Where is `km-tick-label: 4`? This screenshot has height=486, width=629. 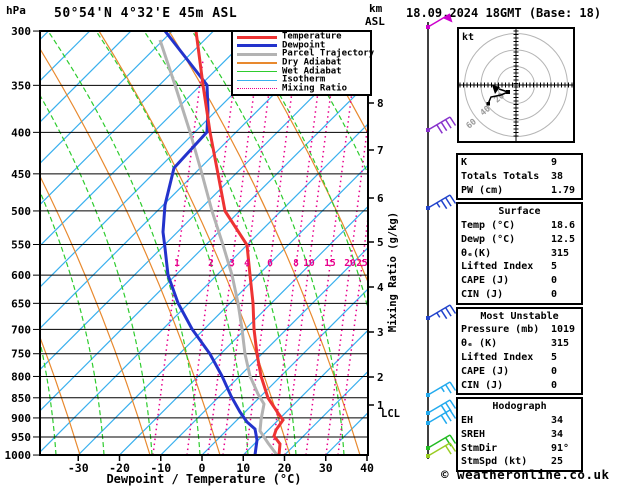 km-tick-label: 4 is located at coordinates (380, 287).